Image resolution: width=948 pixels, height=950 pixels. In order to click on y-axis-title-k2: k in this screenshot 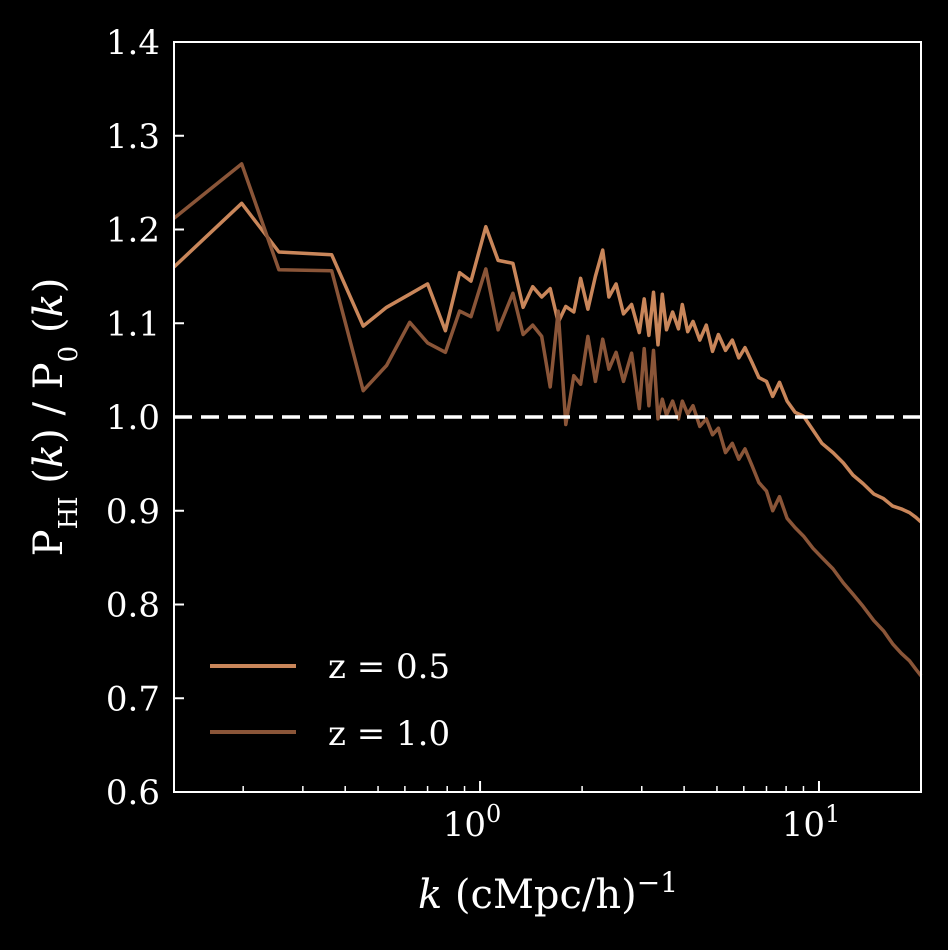, I will do `click(49, 305)`.